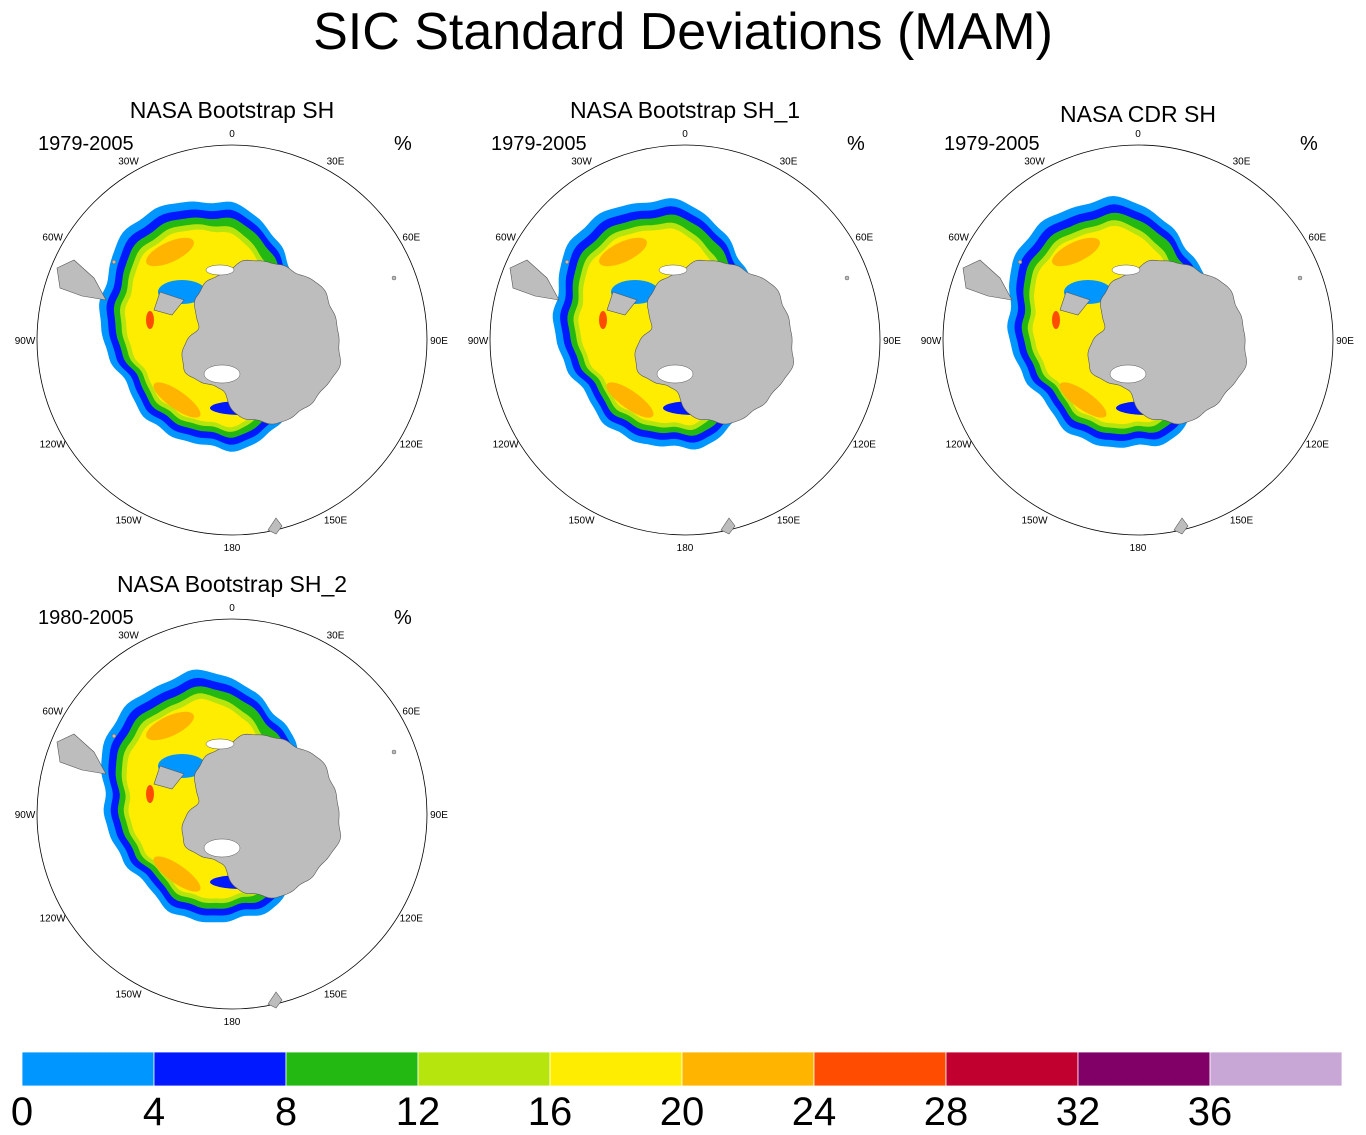 The height and width of the screenshot is (1135, 1366). What do you see at coordinates (1210, 1112) in the screenshot?
I see `colorbar-tick-label: 36` at bounding box center [1210, 1112].